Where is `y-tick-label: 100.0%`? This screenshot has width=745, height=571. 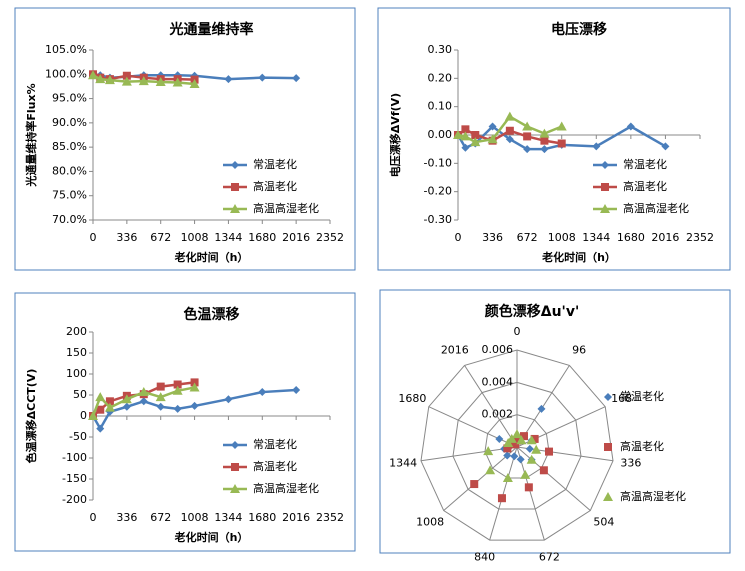
y-tick-label: 100.0% is located at coordinates (66, 73).